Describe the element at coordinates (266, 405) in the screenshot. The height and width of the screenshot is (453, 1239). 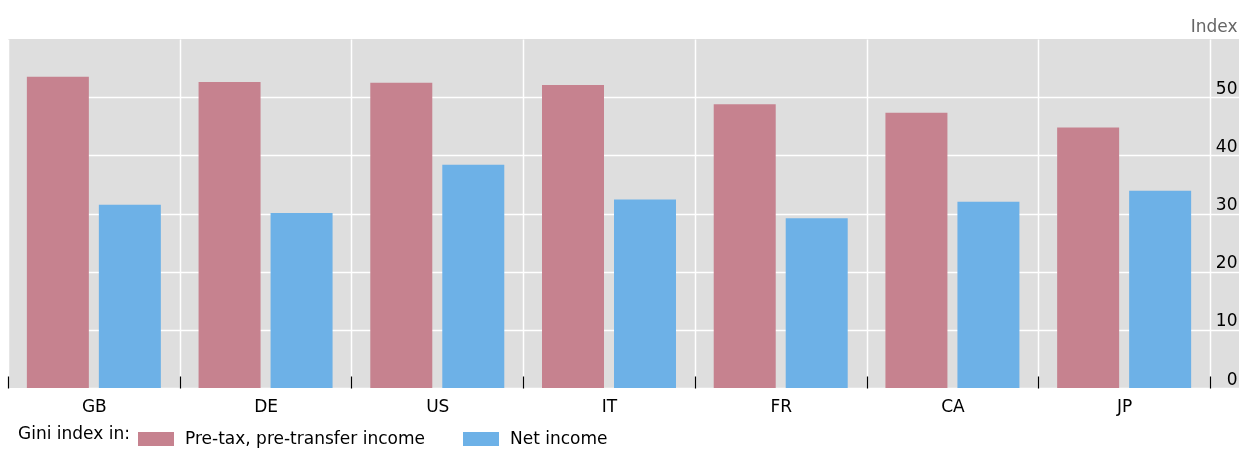
I see `x-tick-label: DE` at that location.